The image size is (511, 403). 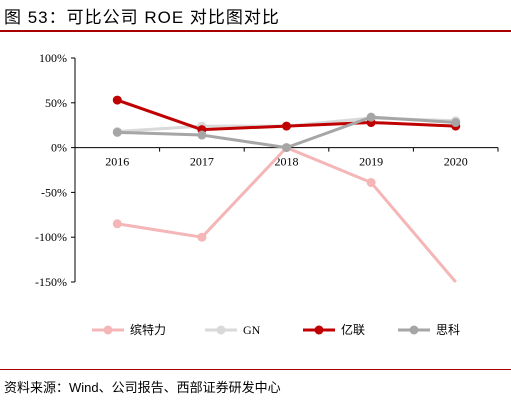 I want to click on figure-title: 图 53：可比公司 ROE 对比图对比, so click(x=142, y=17).